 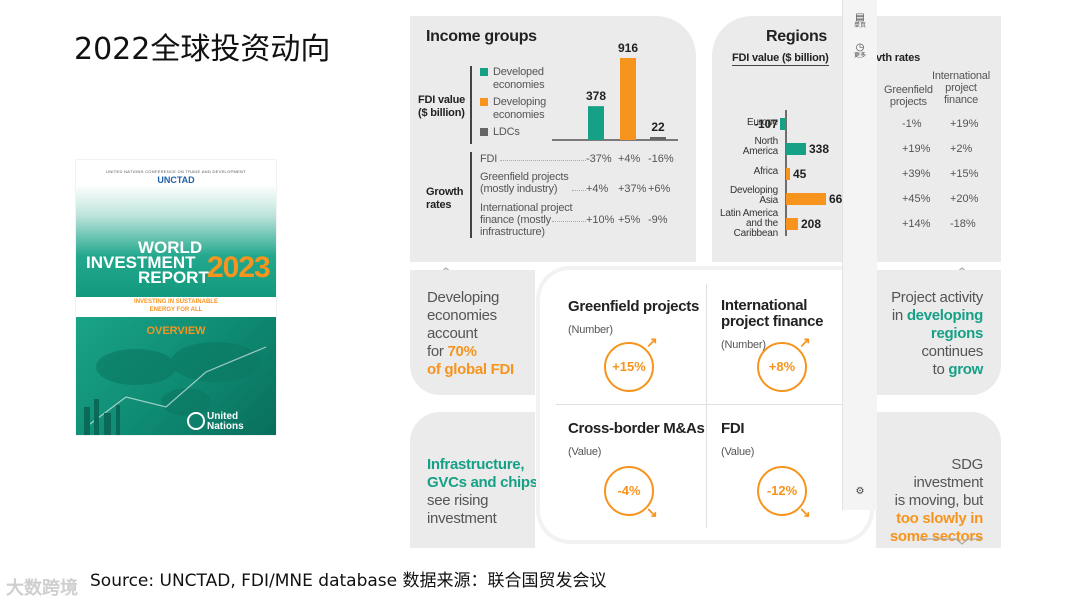 I want to click on cover-line2: INVESTMENT, so click(x=141, y=262).